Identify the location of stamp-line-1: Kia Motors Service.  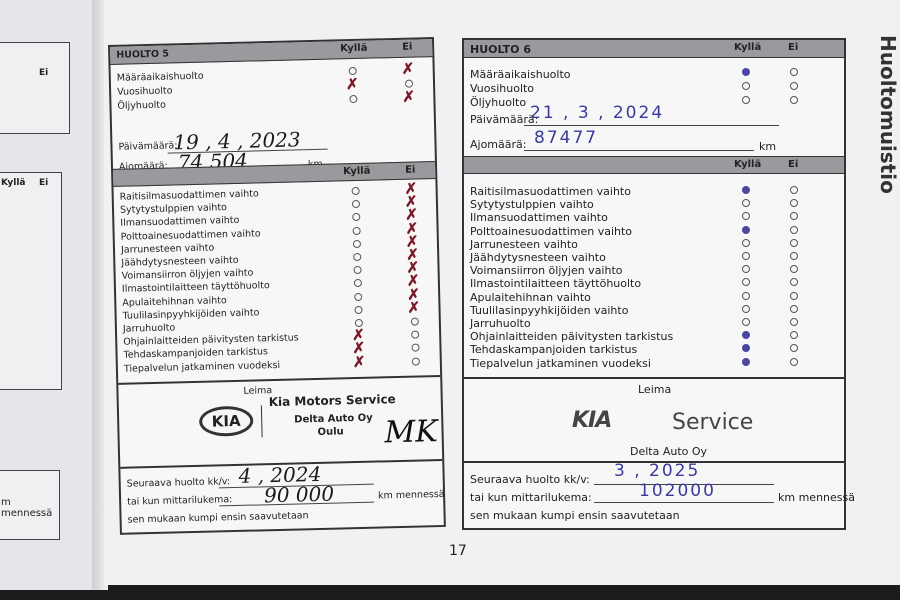
(332, 401).